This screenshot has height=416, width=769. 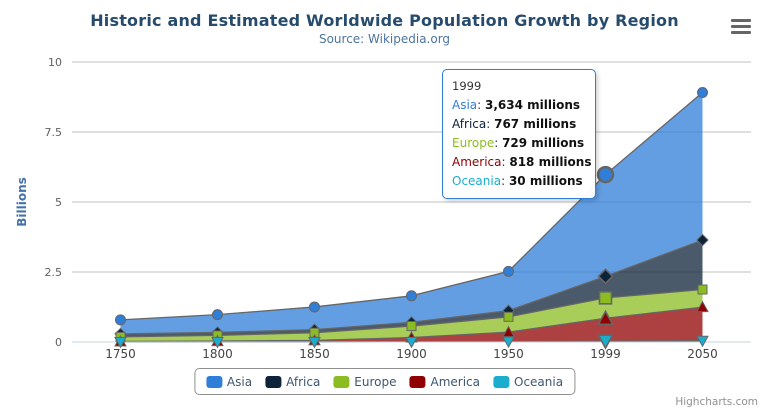 I want to click on point-america-1999, so click(x=605, y=317).